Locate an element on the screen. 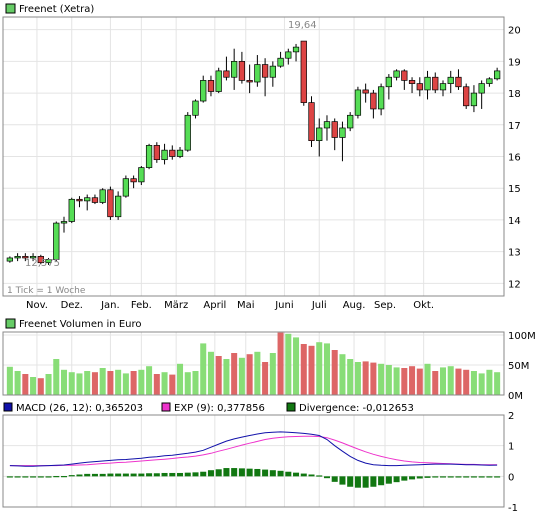 This screenshot has width=545, height=515. price-title: Freenet (Xetra) is located at coordinates (56, 9).